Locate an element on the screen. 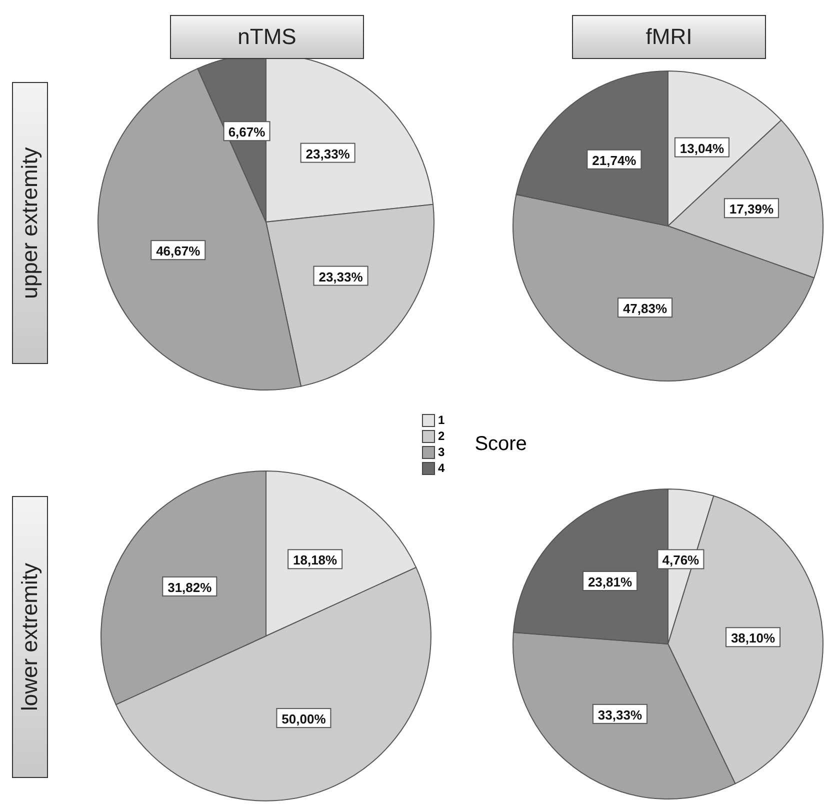 The width and height of the screenshot is (830, 811). text: upper extremity is located at coordinates (30, 223).